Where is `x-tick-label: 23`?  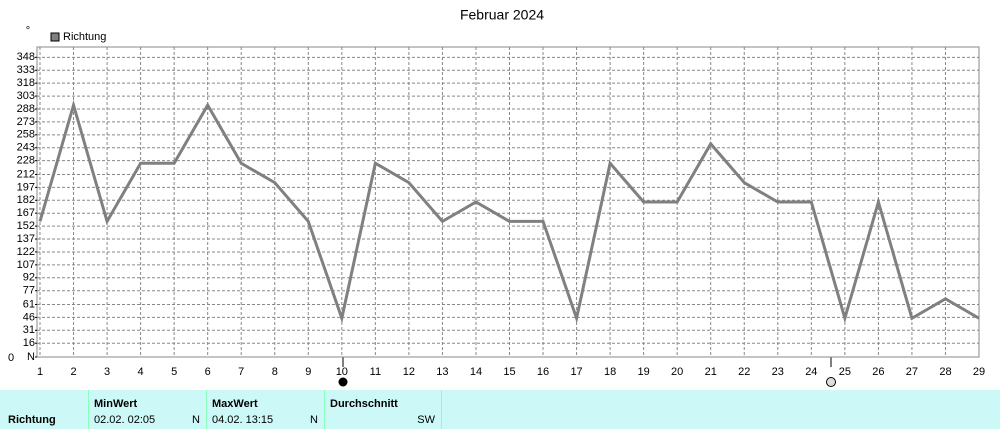
x-tick-label: 23 is located at coordinates (778, 372).